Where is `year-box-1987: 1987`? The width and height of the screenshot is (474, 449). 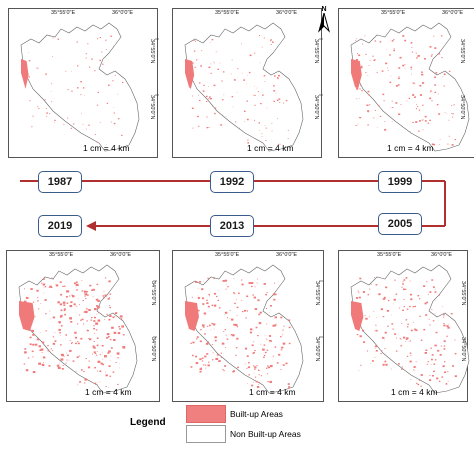 year-box-1987: 1987 is located at coordinates (60, 182).